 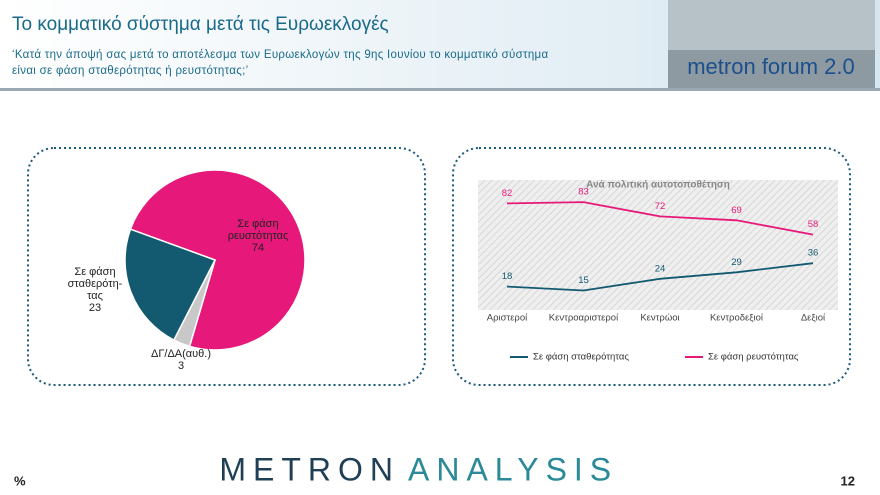 I want to click on unit: %, so click(x=20, y=480).